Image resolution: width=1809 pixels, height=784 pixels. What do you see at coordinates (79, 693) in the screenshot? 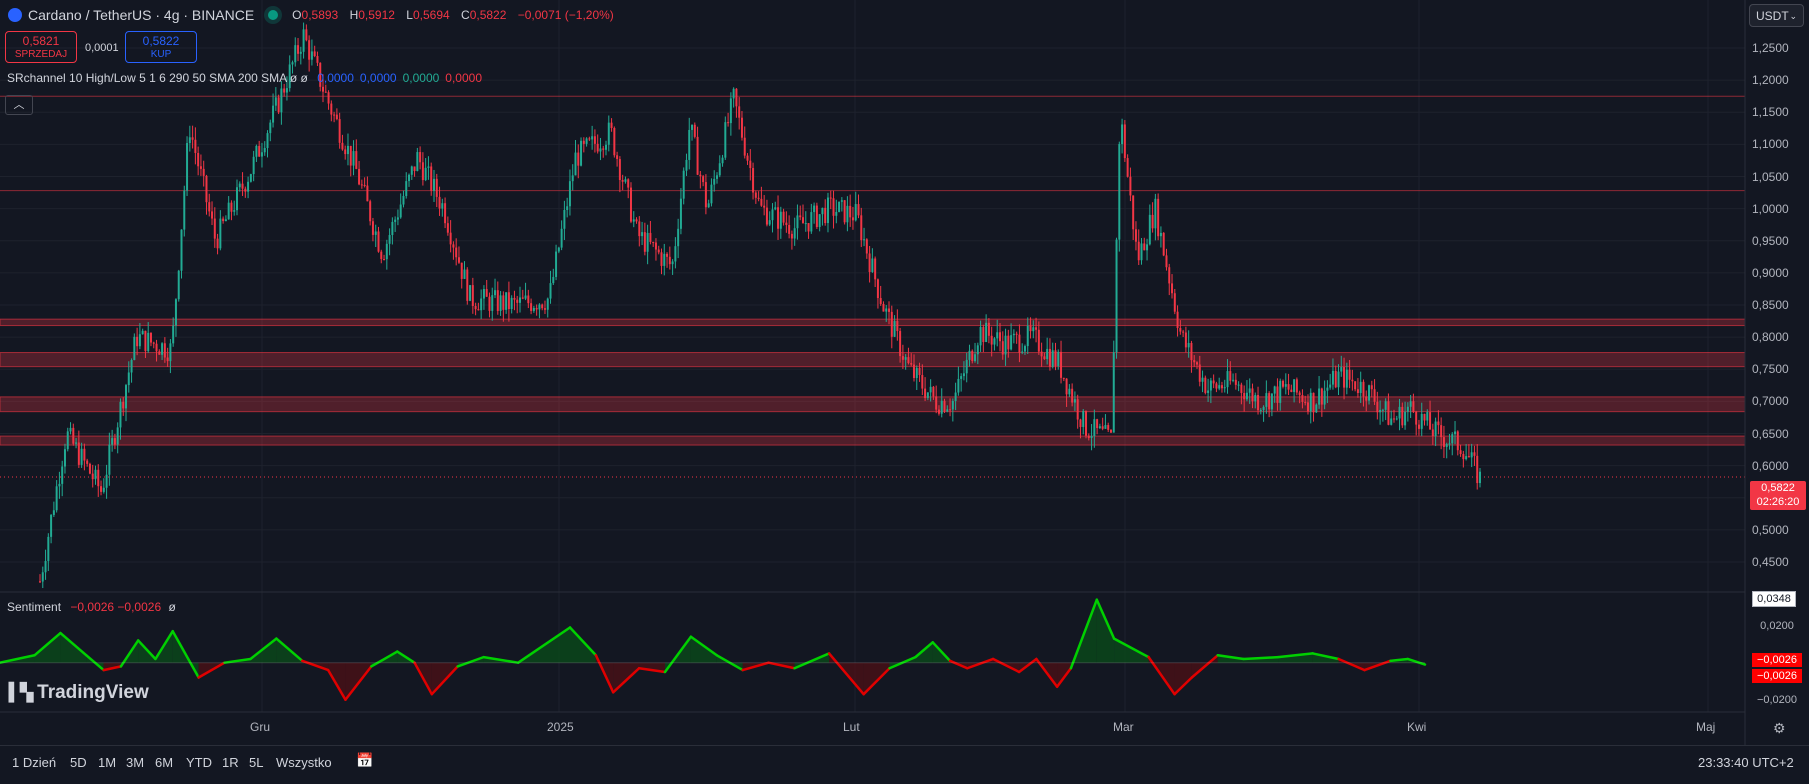
I see `tradingview-logo: ▍▚ TradingView` at bounding box center [79, 693].